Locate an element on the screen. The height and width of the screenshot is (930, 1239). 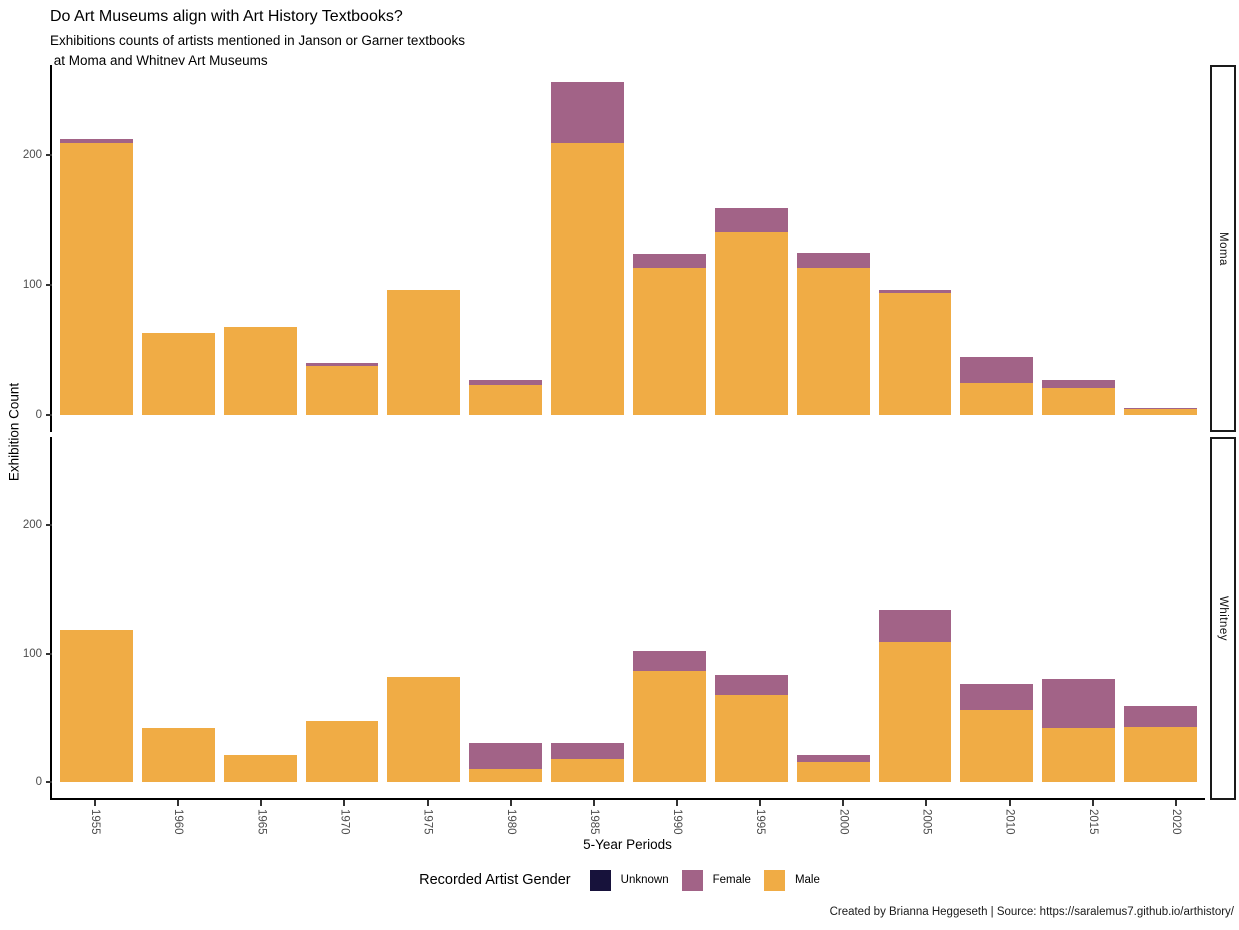
bar-moma-1955 is located at coordinates (96, 240).